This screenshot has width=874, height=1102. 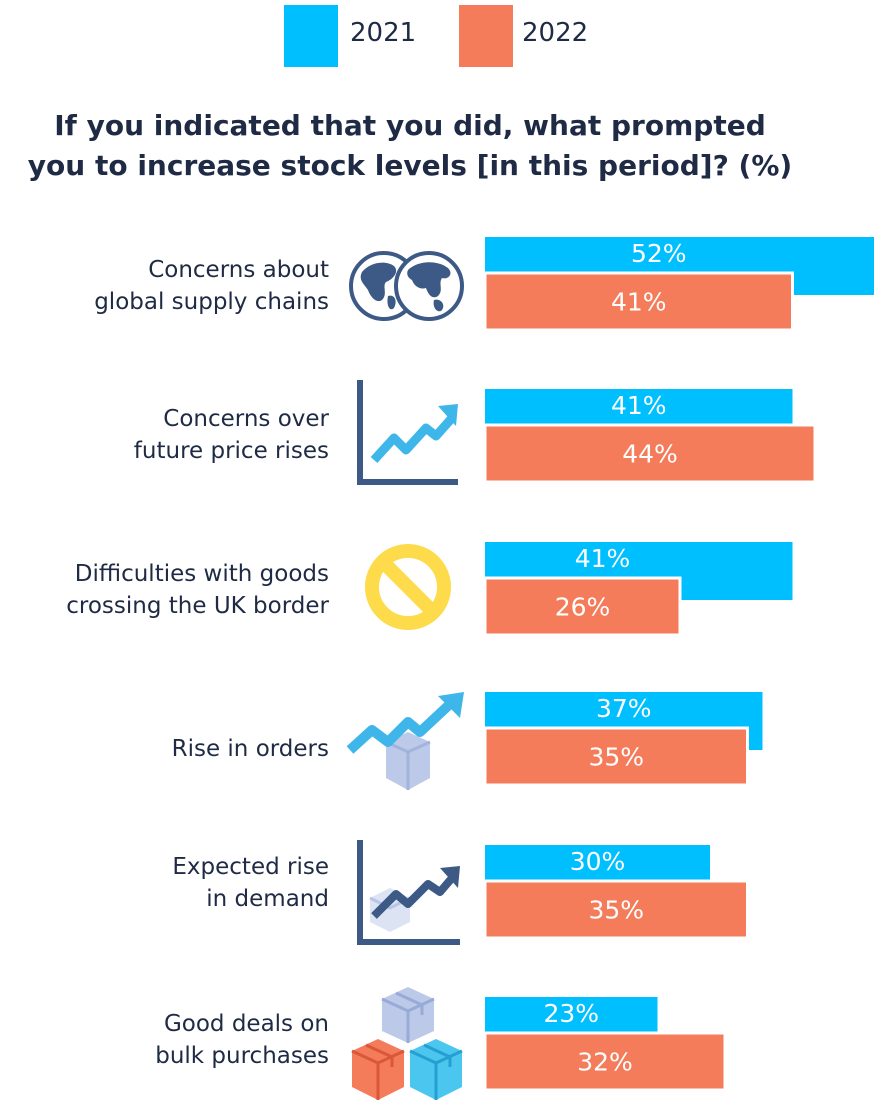 I want to click on category-label-line: crossing the UK border, so click(x=197, y=606).